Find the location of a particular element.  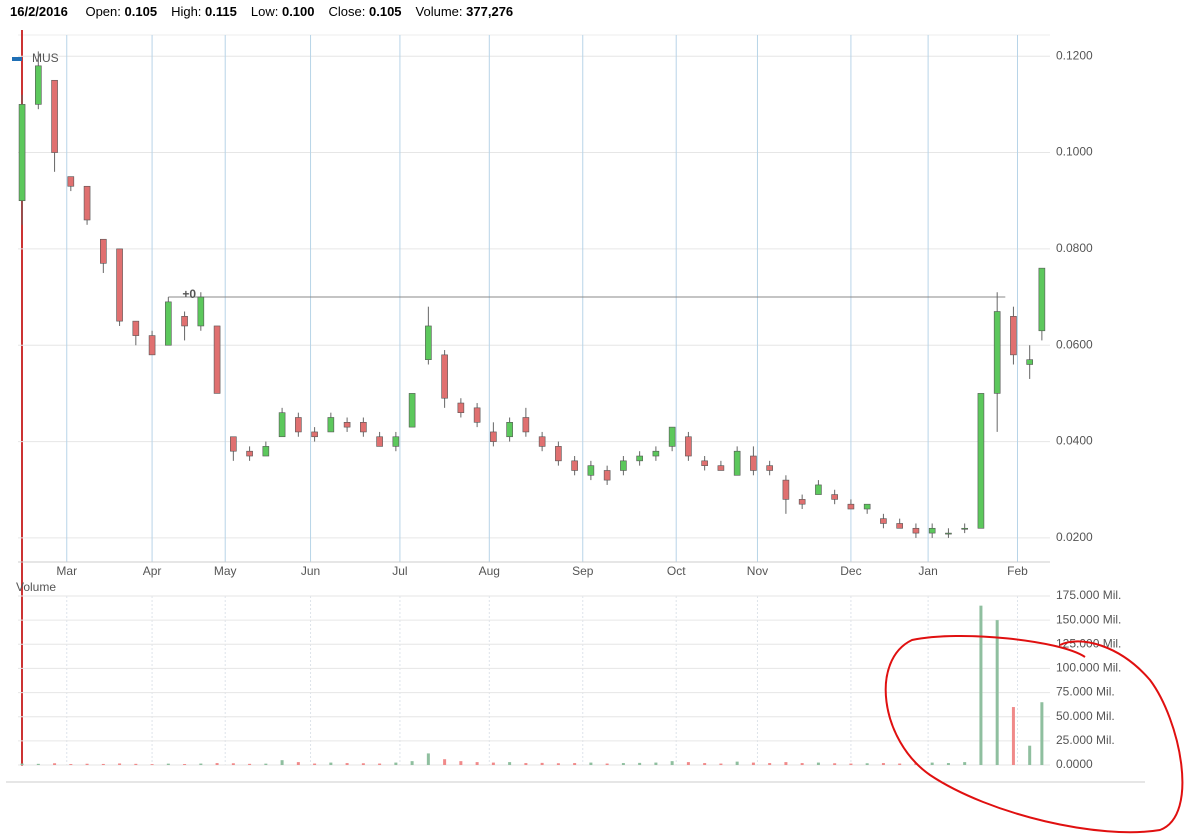

field-label: Low: is located at coordinates (264, 11).